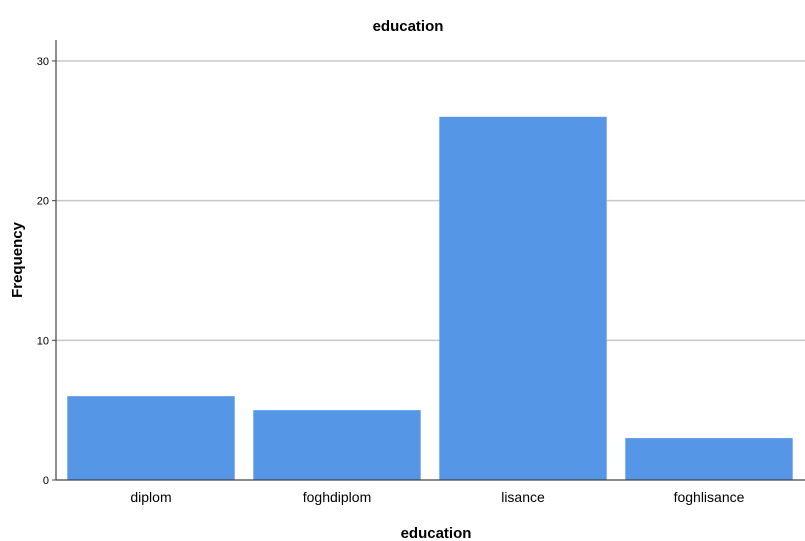  Describe the element at coordinates (436, 533) in the screenshot. I see `x-axis-label: education` at that location.